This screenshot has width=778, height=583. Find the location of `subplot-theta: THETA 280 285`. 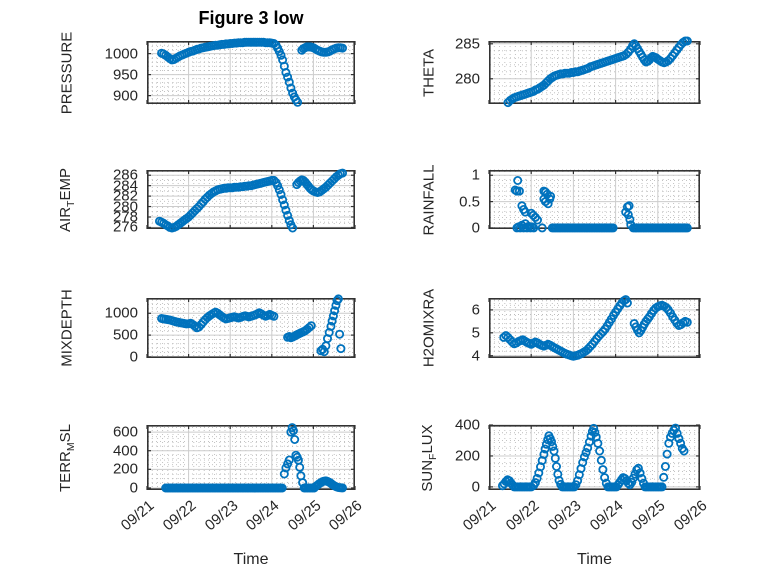

subplot-theta: THETA 280 285 is located at coordinates (561, 71).